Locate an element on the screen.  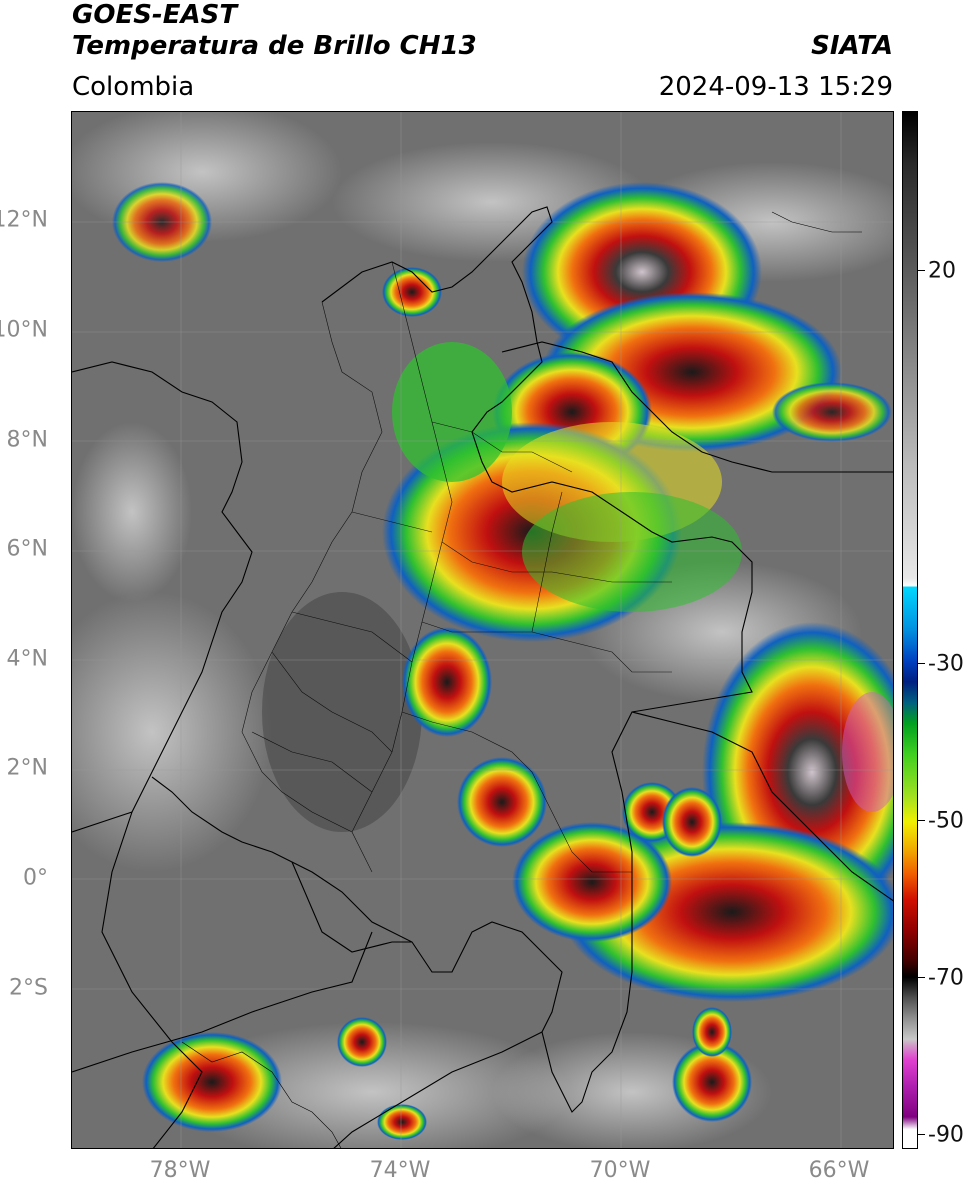
lon-label-66w: 66°W is located at coordinates (839, 1170).